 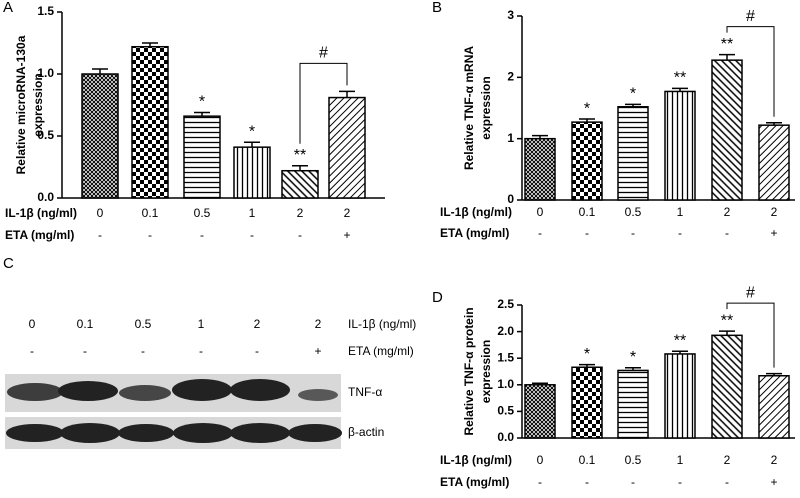 I want to click on dose-label: 0.5, so click(x=143, y=324).